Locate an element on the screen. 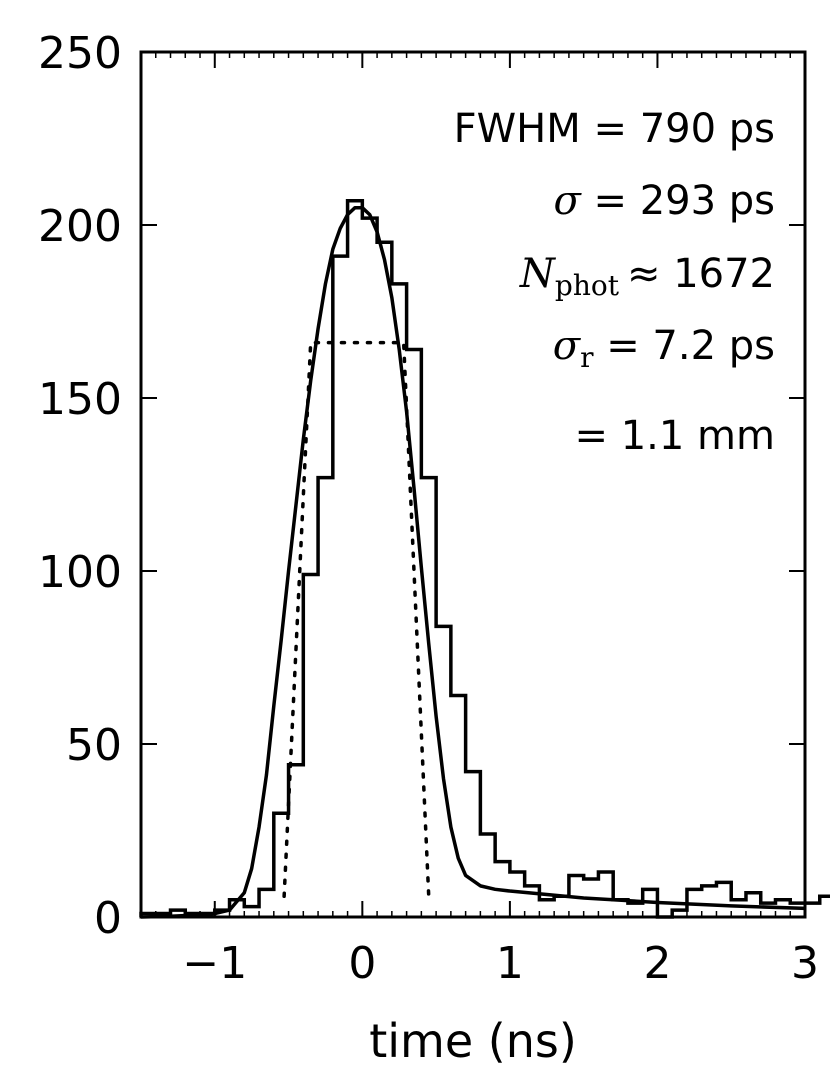 The height and width of the screenshot is (1080, 830). y-tick-label: 100 is located at coordinates (80, 572).